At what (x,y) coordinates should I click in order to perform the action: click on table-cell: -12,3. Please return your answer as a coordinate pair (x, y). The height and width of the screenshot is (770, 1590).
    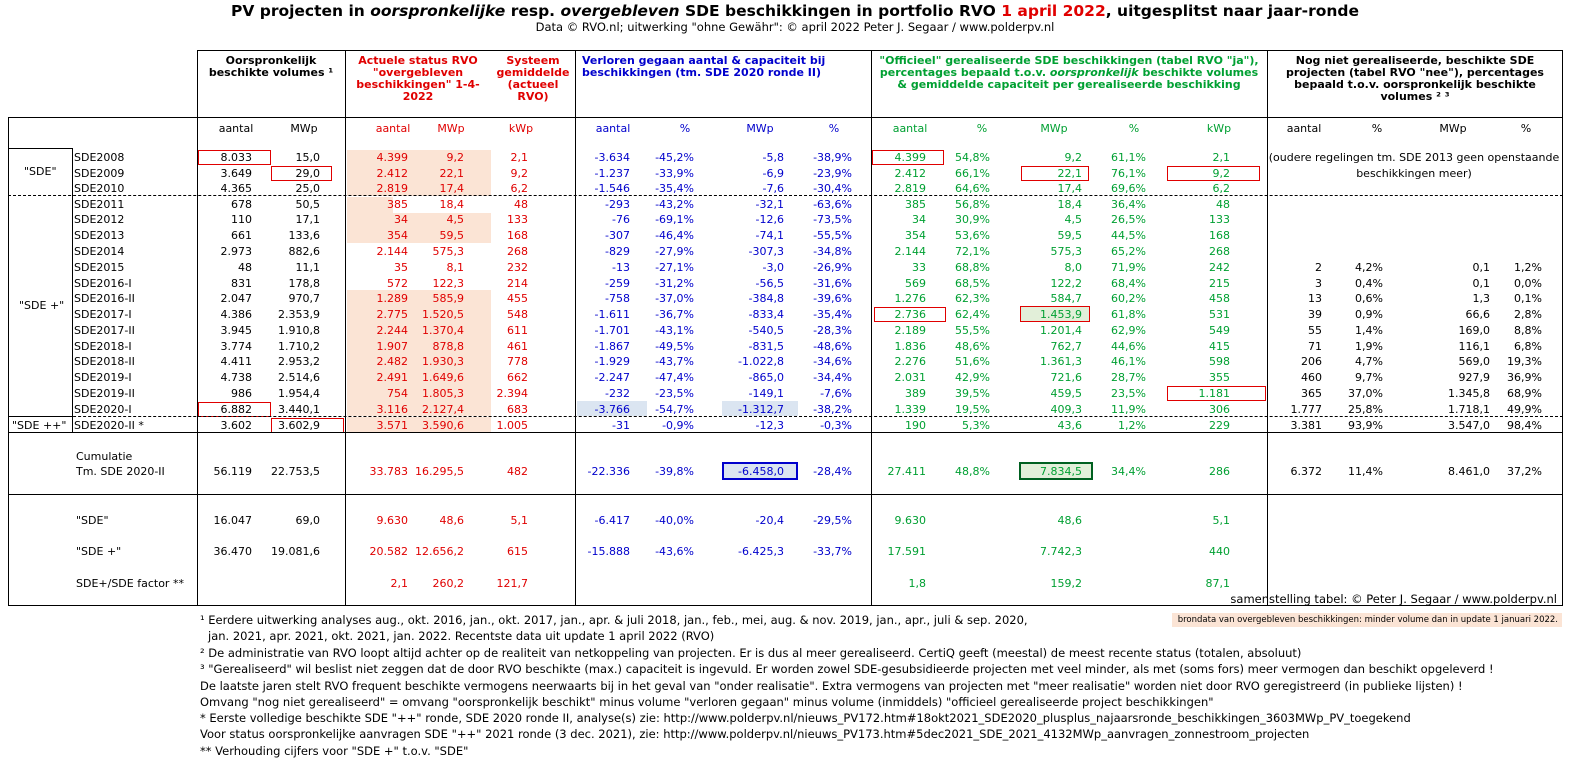
    Looking at the image, I should click on (769, 425).